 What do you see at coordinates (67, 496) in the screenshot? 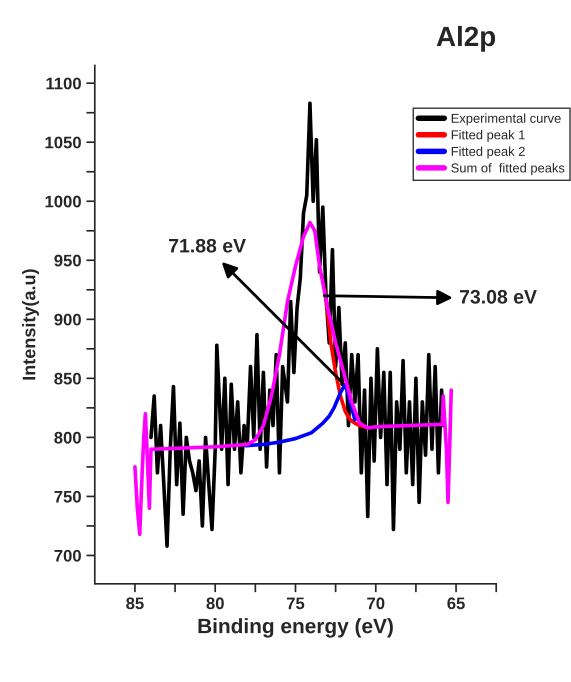
I see `y-tick-label: 750` at bounding box center [67, 496].